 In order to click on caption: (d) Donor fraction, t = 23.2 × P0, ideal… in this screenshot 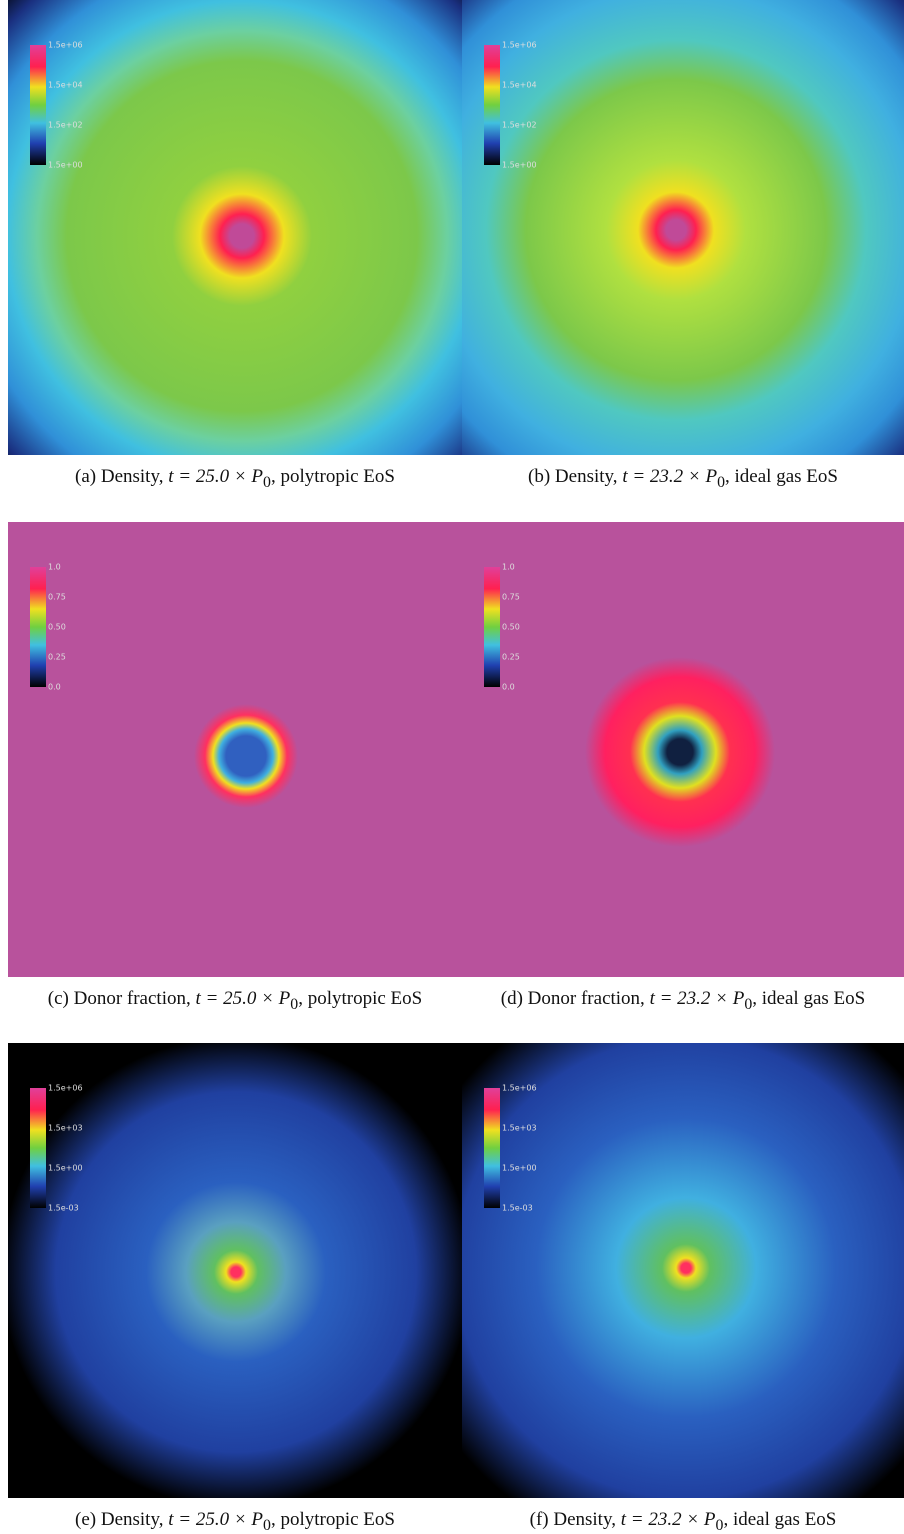, I will do `click(683, 1001)`.